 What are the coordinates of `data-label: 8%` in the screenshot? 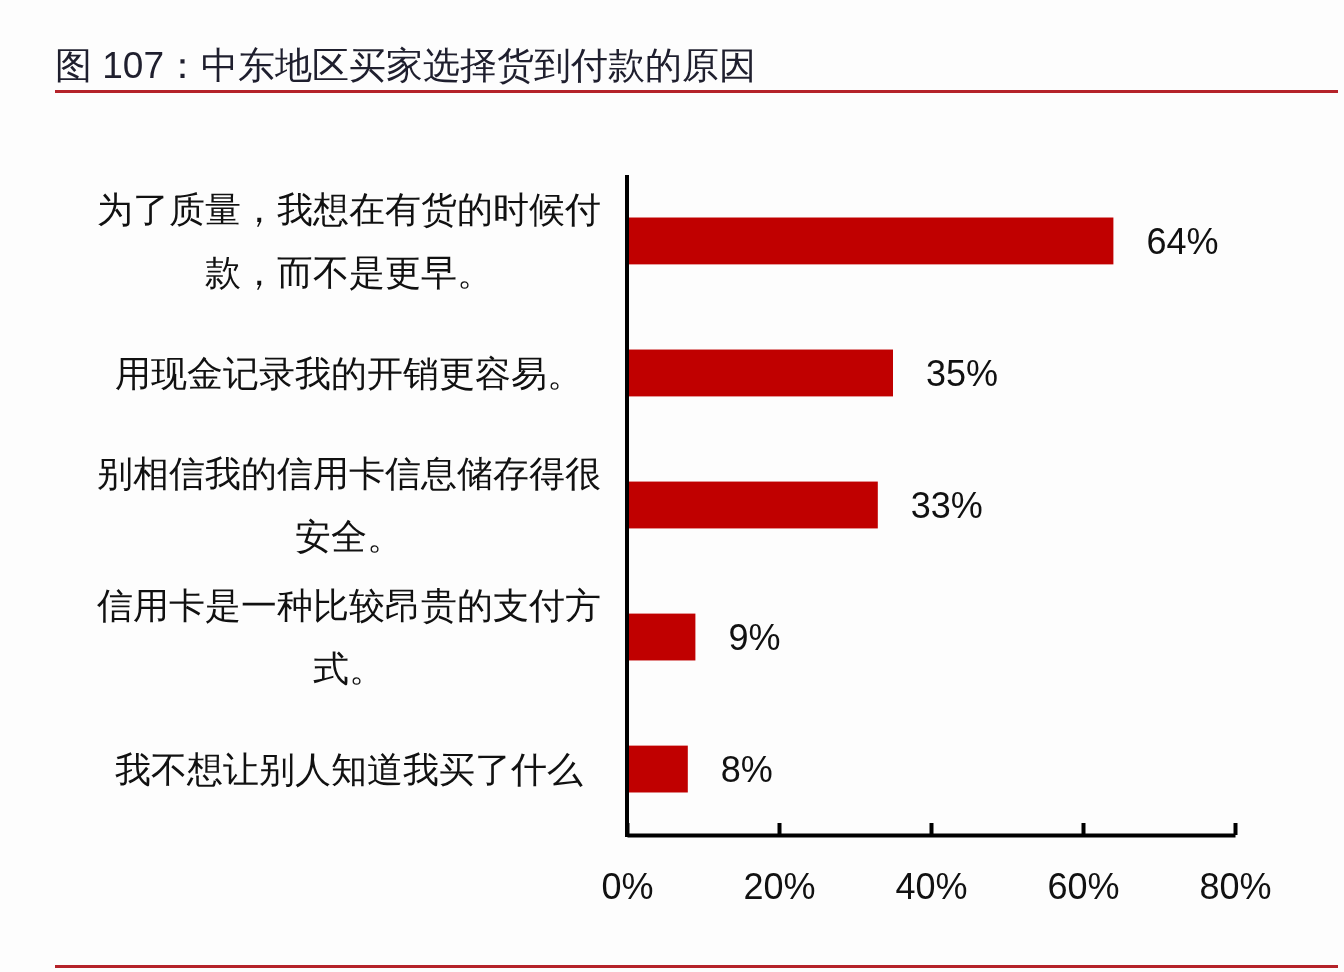 It's located at (746, 769).